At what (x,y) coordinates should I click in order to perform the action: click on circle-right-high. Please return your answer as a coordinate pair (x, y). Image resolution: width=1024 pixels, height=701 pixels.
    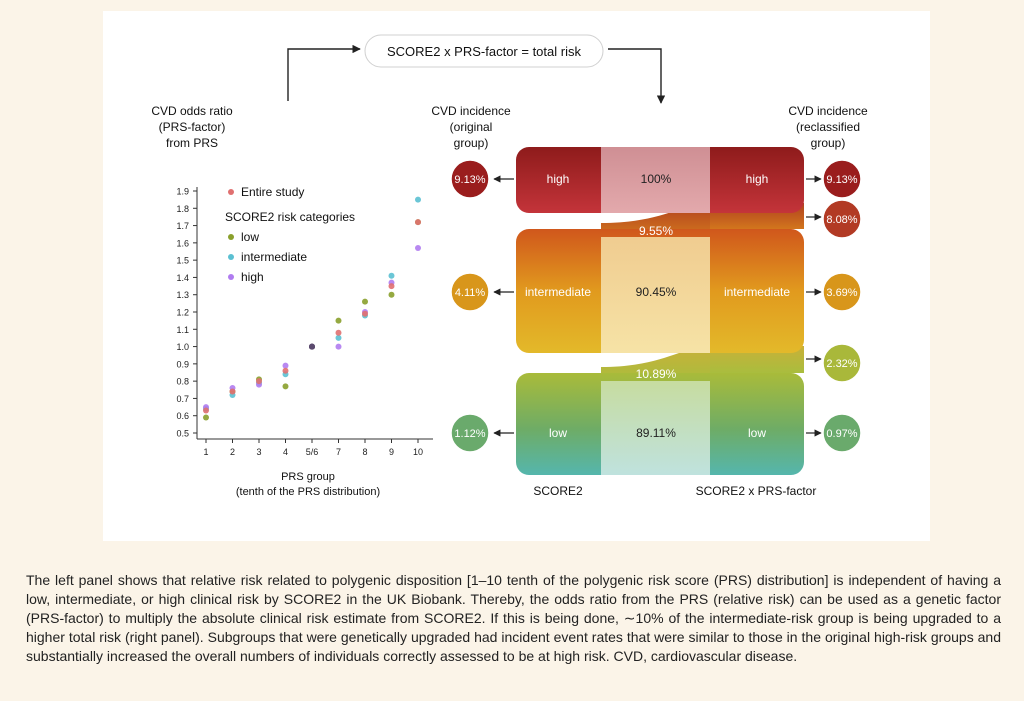
    Looking at the image, I should click on (842, 179).